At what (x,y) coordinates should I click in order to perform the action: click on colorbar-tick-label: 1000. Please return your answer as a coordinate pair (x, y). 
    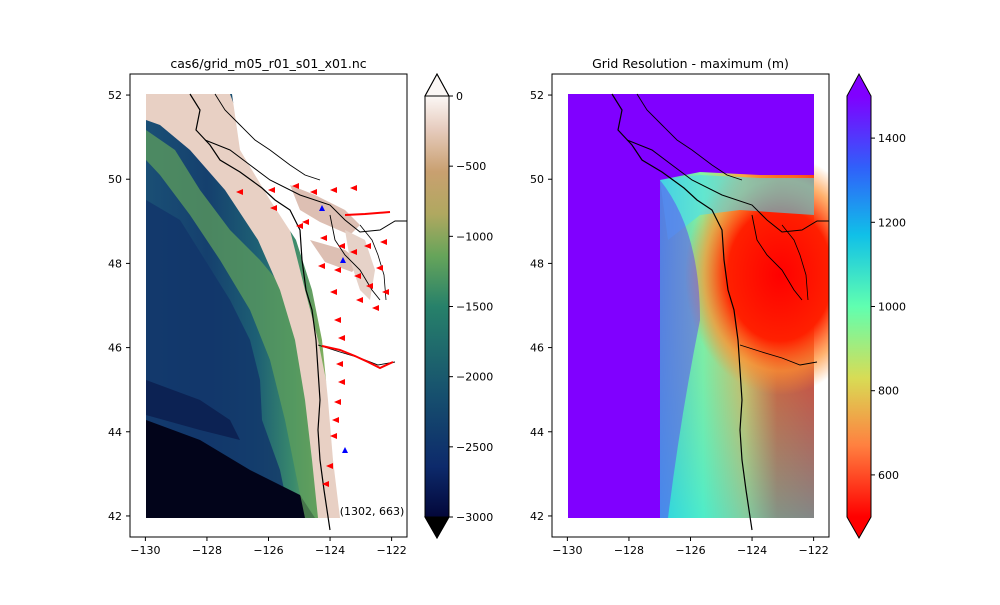
    Looking at the image, I should click on (892, 307).